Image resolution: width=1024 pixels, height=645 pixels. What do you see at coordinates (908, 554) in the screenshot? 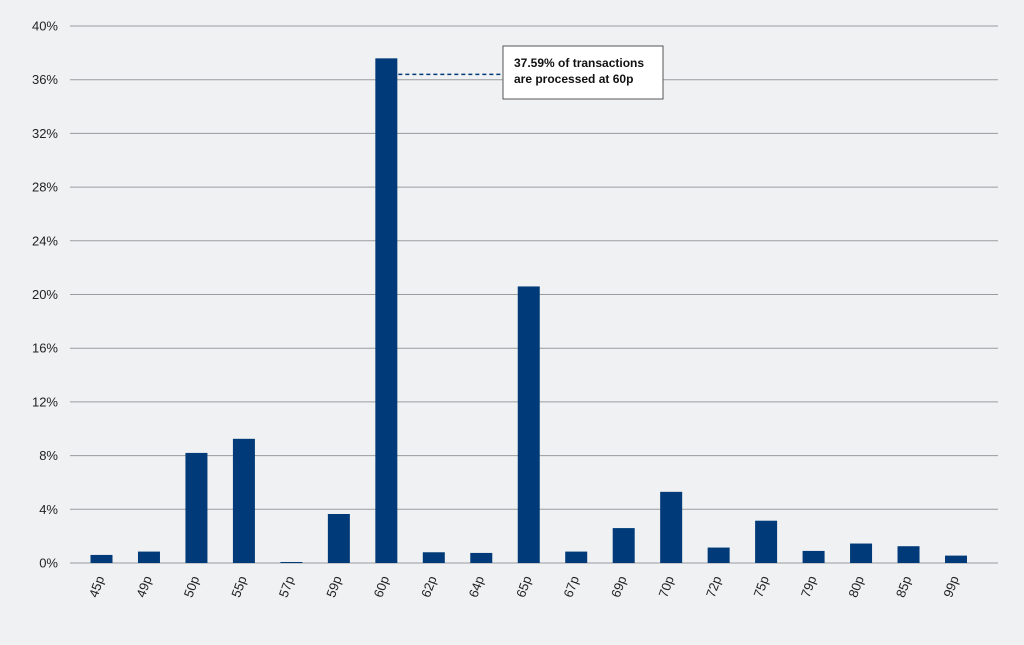
I see `bar-85p` at bounding box center [908, 554].